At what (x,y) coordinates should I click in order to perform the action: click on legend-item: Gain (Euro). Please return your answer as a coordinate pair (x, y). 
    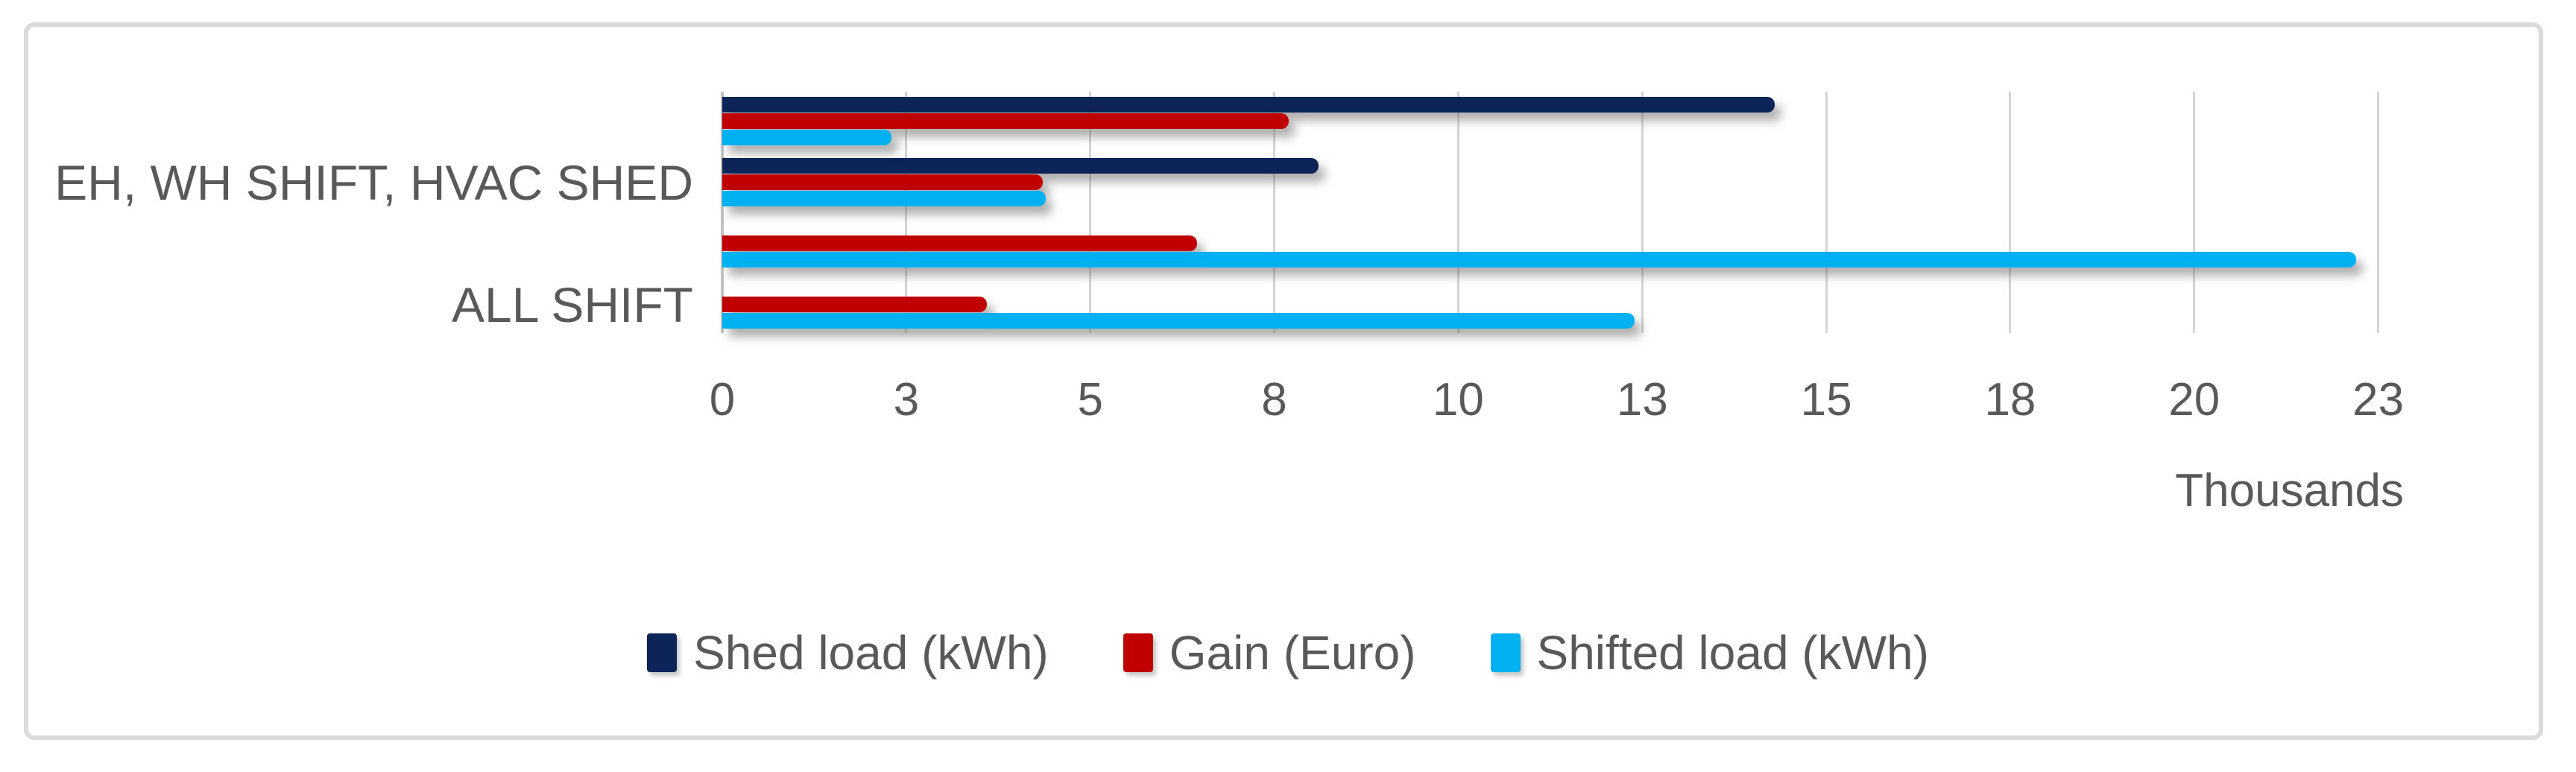
    Looking at the image, I should click on (1269, 653).